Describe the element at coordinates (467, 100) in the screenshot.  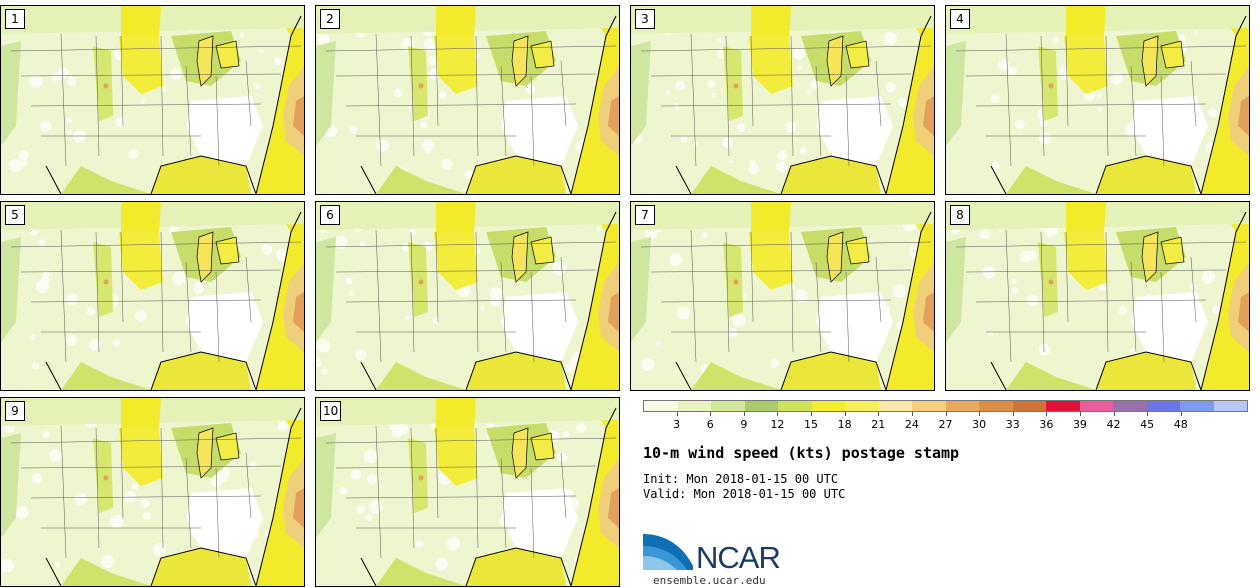
I see `member-panel-2: 2` at that location.